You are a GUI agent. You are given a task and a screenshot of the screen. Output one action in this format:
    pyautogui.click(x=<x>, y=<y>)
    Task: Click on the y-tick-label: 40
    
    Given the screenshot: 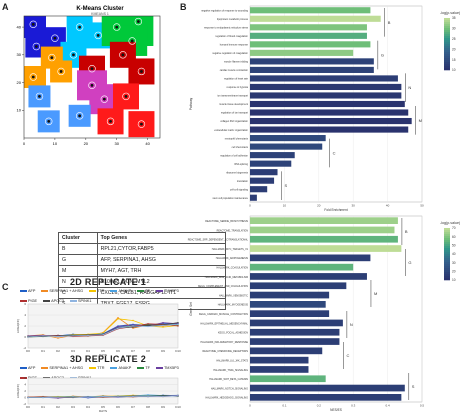 What is the action you would take?
    pyautogui.click(x=19, y=26)
    